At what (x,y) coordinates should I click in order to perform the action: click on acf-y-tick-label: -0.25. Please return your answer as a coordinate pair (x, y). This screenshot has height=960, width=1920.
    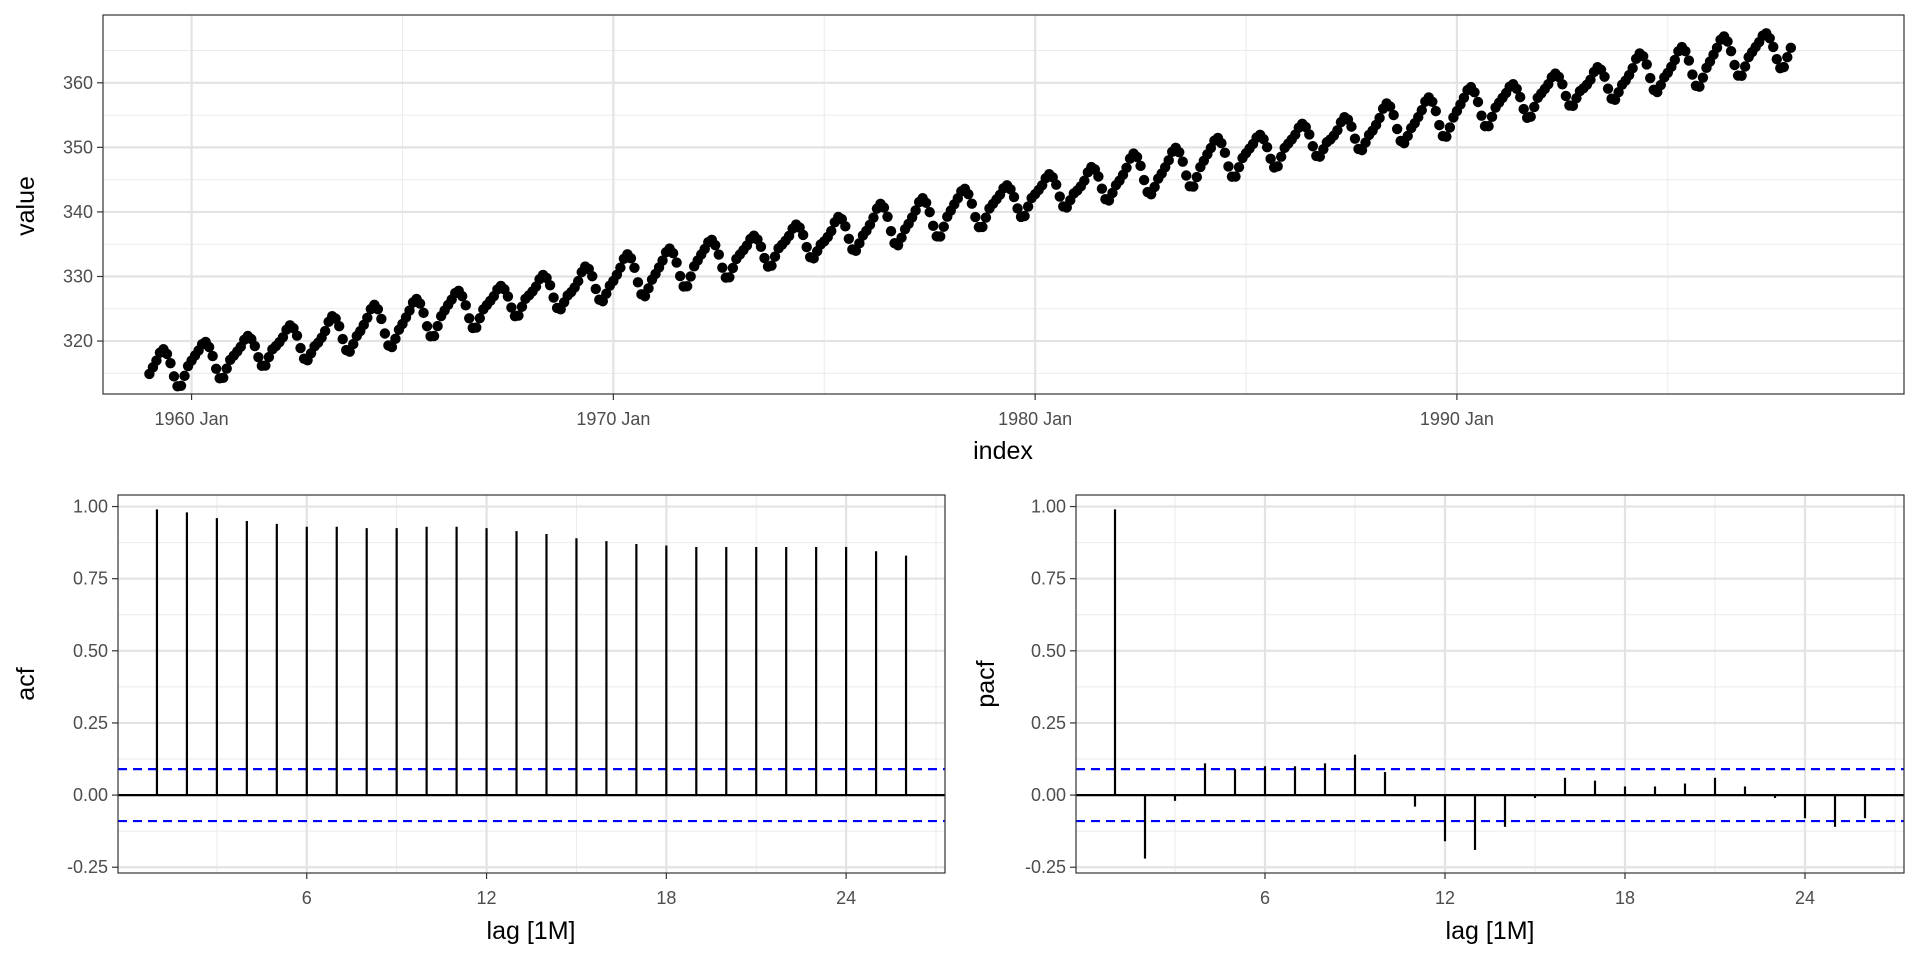
    Looking at the image, I should click on (87, 867).